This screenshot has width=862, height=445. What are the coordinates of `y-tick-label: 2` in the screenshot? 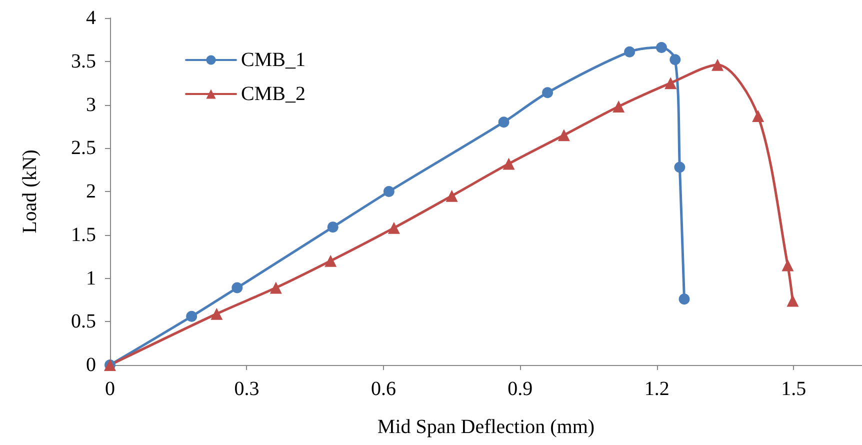 It's located at (91, 191).